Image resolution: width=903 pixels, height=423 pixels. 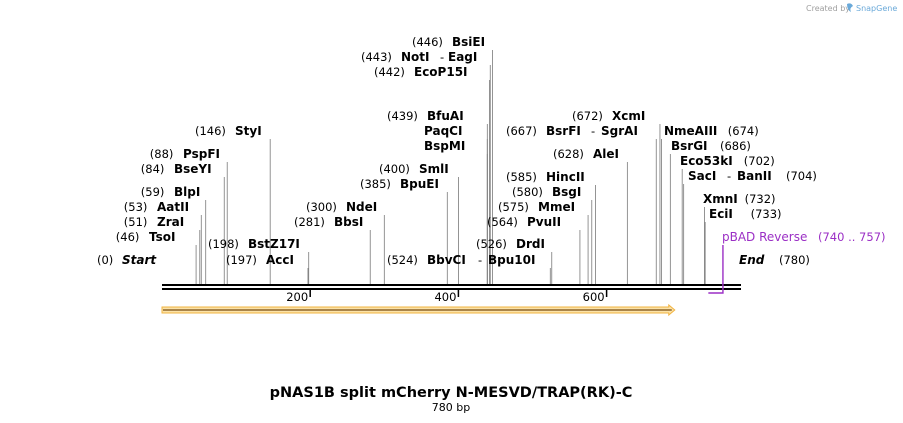 I want to click on enzyme-site-bsrgi: BsrGI (686), so click(x=710, y=211).